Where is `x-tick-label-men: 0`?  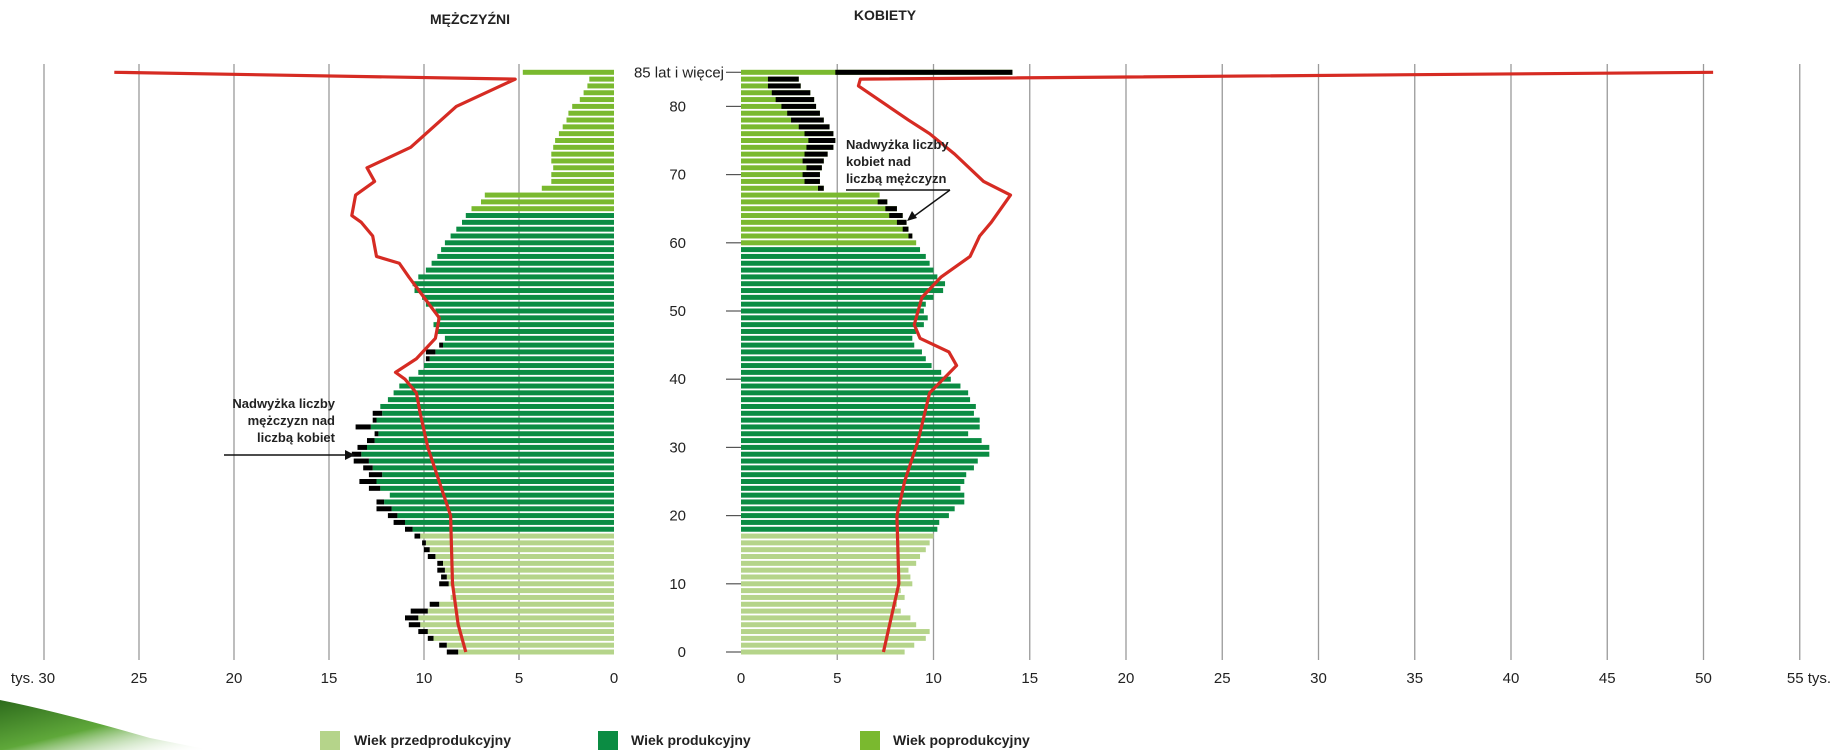
x-tick-label-men: 0 is located at coordinates (614, 678).